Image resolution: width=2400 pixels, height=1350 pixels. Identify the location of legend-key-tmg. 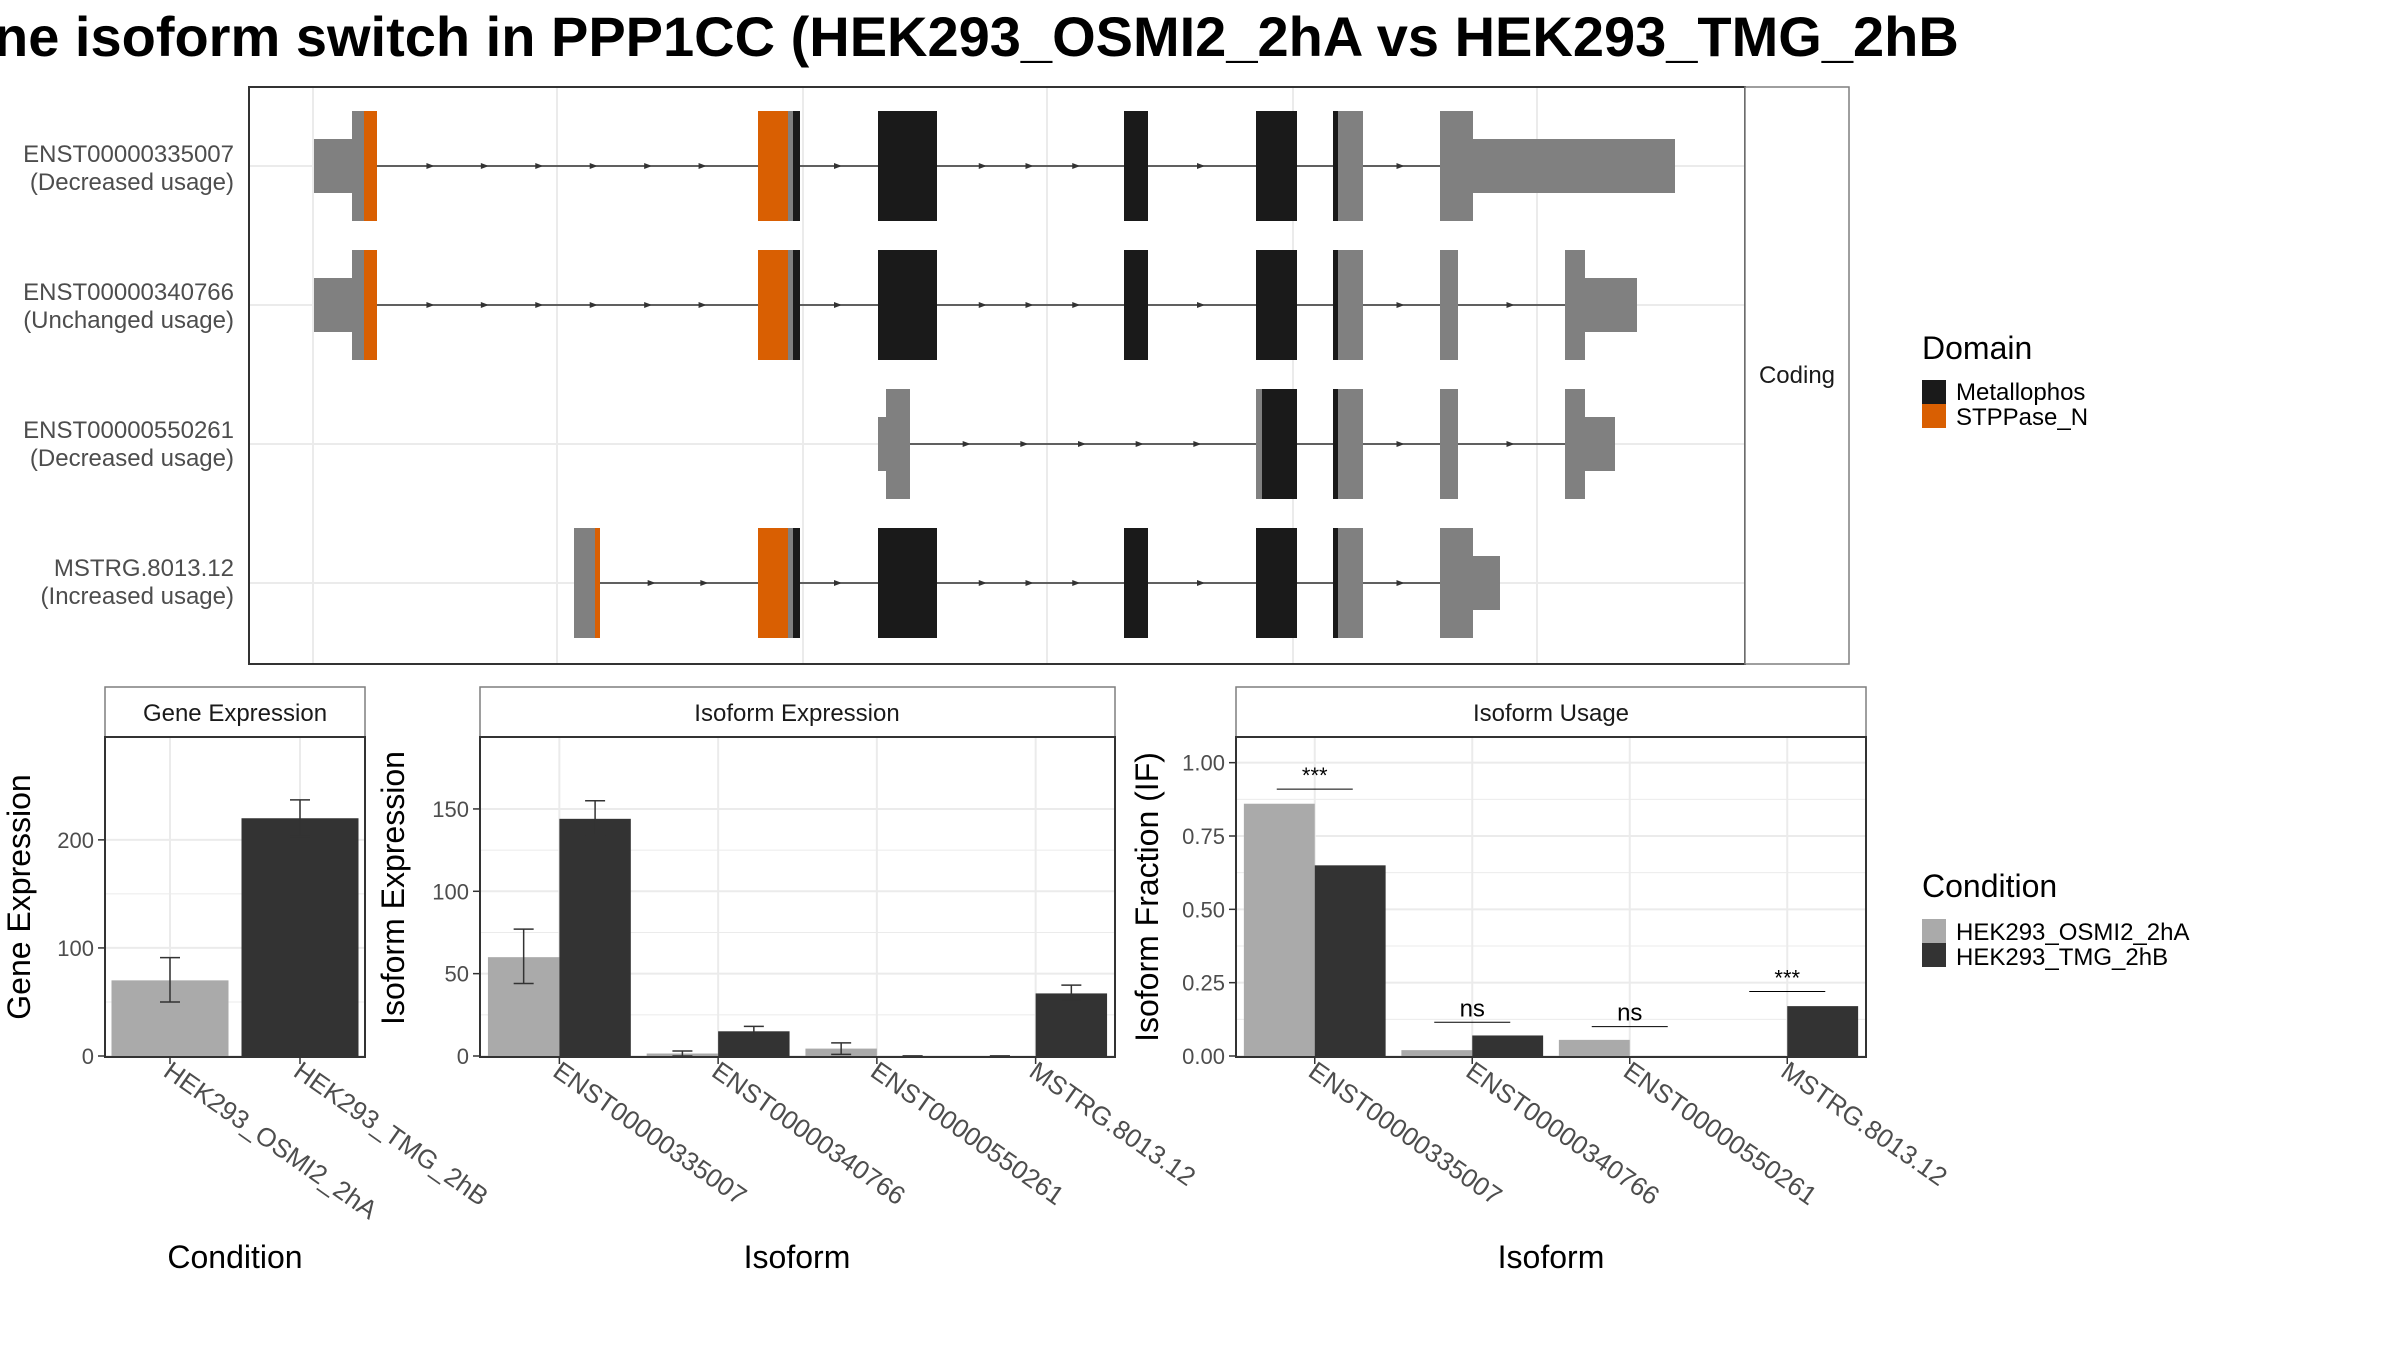
(1934, 955).